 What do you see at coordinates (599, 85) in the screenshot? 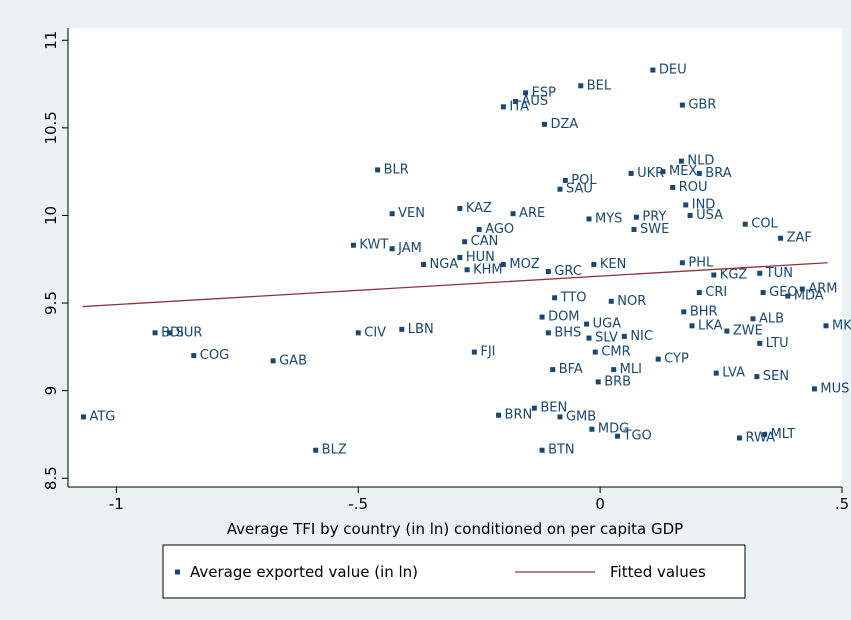
I see `point-label: BEL` at bounding box center [599, 85].